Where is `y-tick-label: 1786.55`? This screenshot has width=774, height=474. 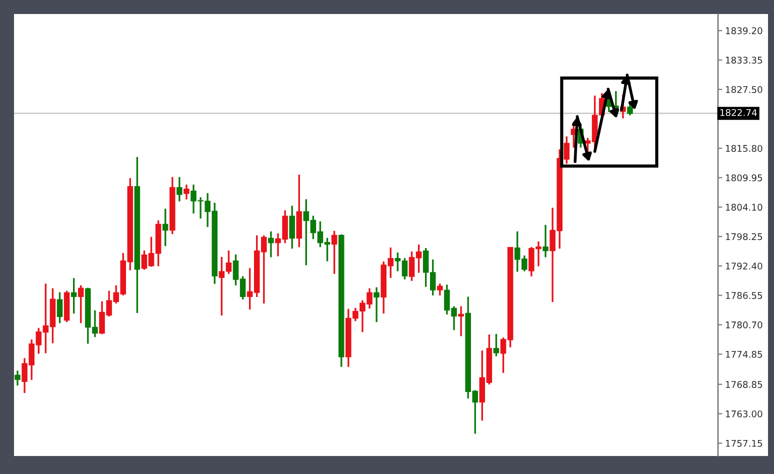 y-tick-label: 1786.55 is located at coordinates (744, 295).